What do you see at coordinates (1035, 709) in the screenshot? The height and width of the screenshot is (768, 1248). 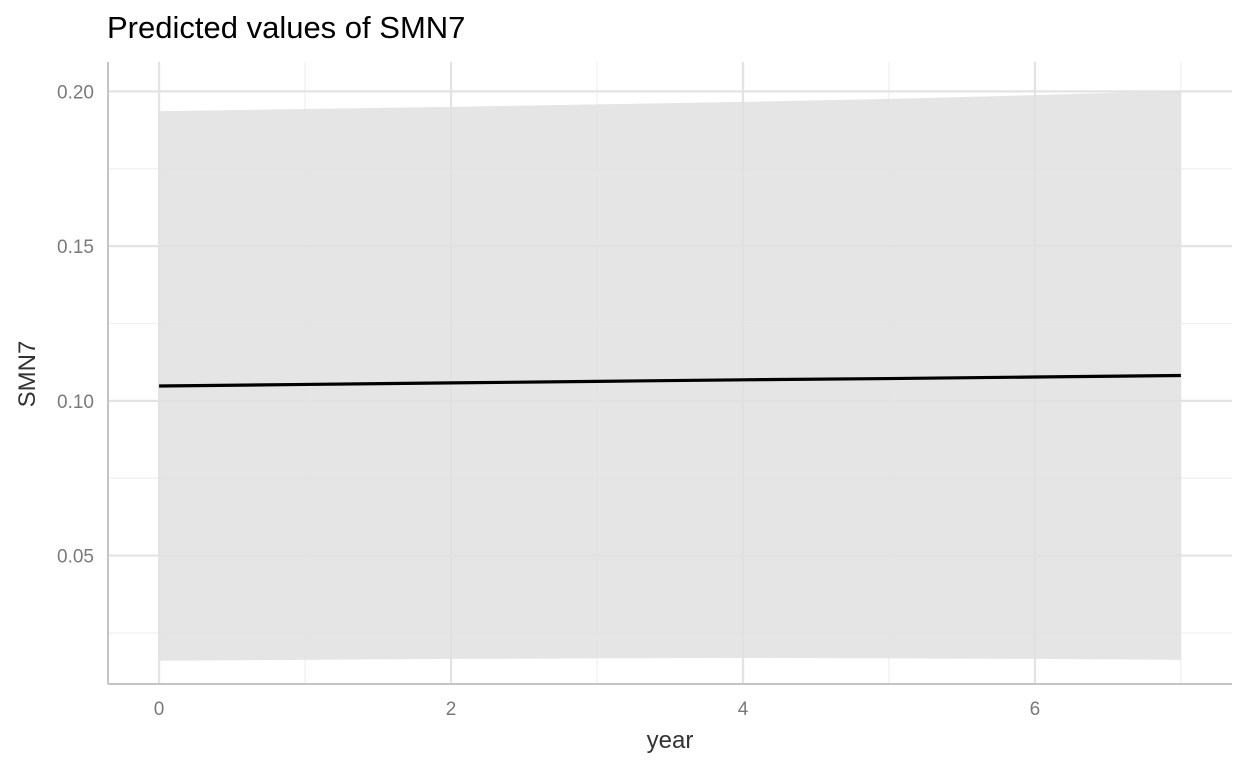 I see `x-tick-label: 6` at bounding box center [1035, 709].